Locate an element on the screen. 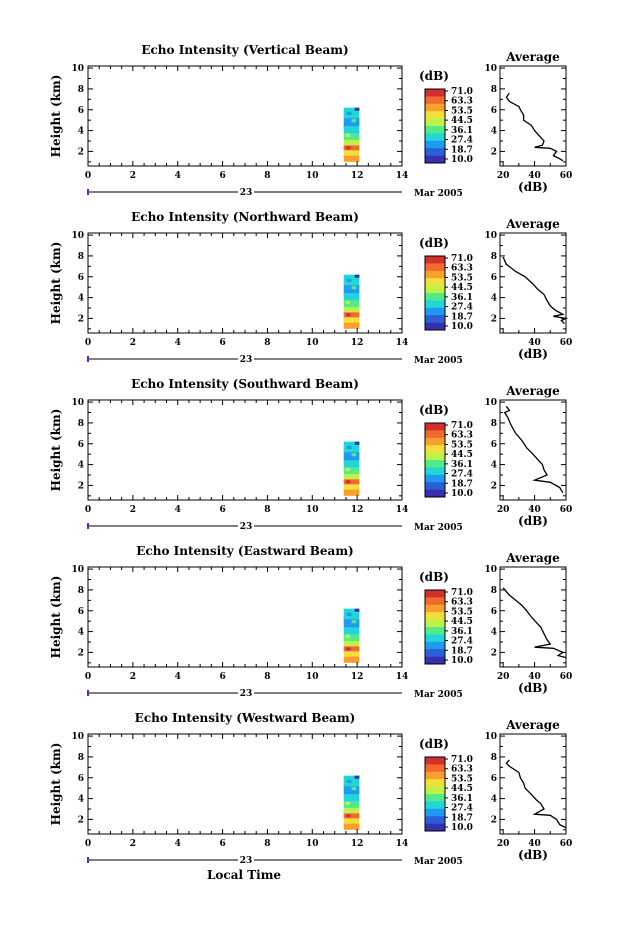 Image resolution: width=619 pixels, height=929 pixels. profile-x-tick-label: 60 is located at coordinates (566, 677).